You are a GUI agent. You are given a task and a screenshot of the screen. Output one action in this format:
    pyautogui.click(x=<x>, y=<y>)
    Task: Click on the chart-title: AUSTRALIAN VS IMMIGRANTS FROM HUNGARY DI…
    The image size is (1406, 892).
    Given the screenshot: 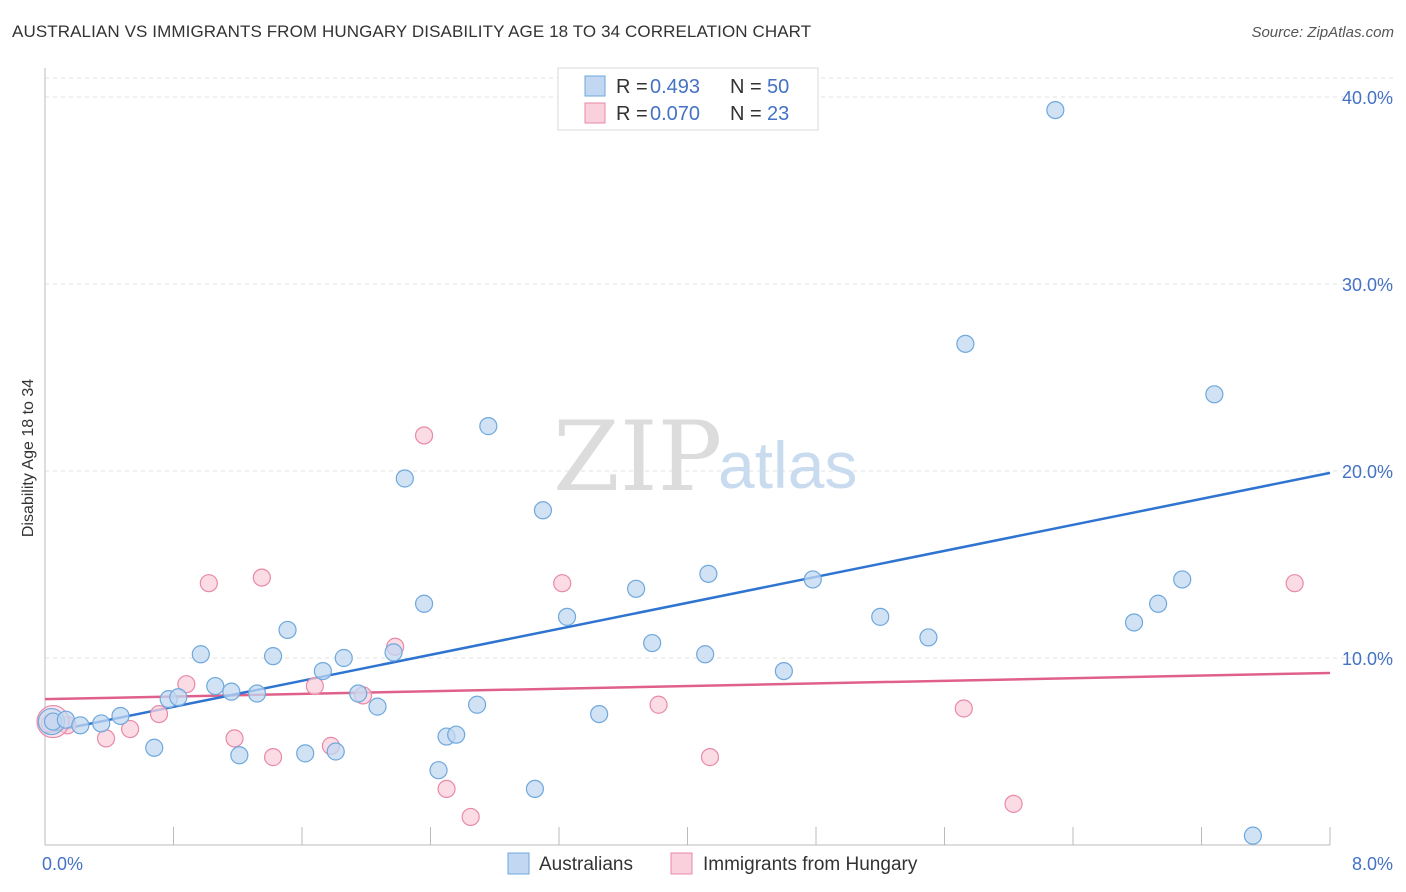 What is the action you would take?
    pyautogui.click(x=412, y=31)
    